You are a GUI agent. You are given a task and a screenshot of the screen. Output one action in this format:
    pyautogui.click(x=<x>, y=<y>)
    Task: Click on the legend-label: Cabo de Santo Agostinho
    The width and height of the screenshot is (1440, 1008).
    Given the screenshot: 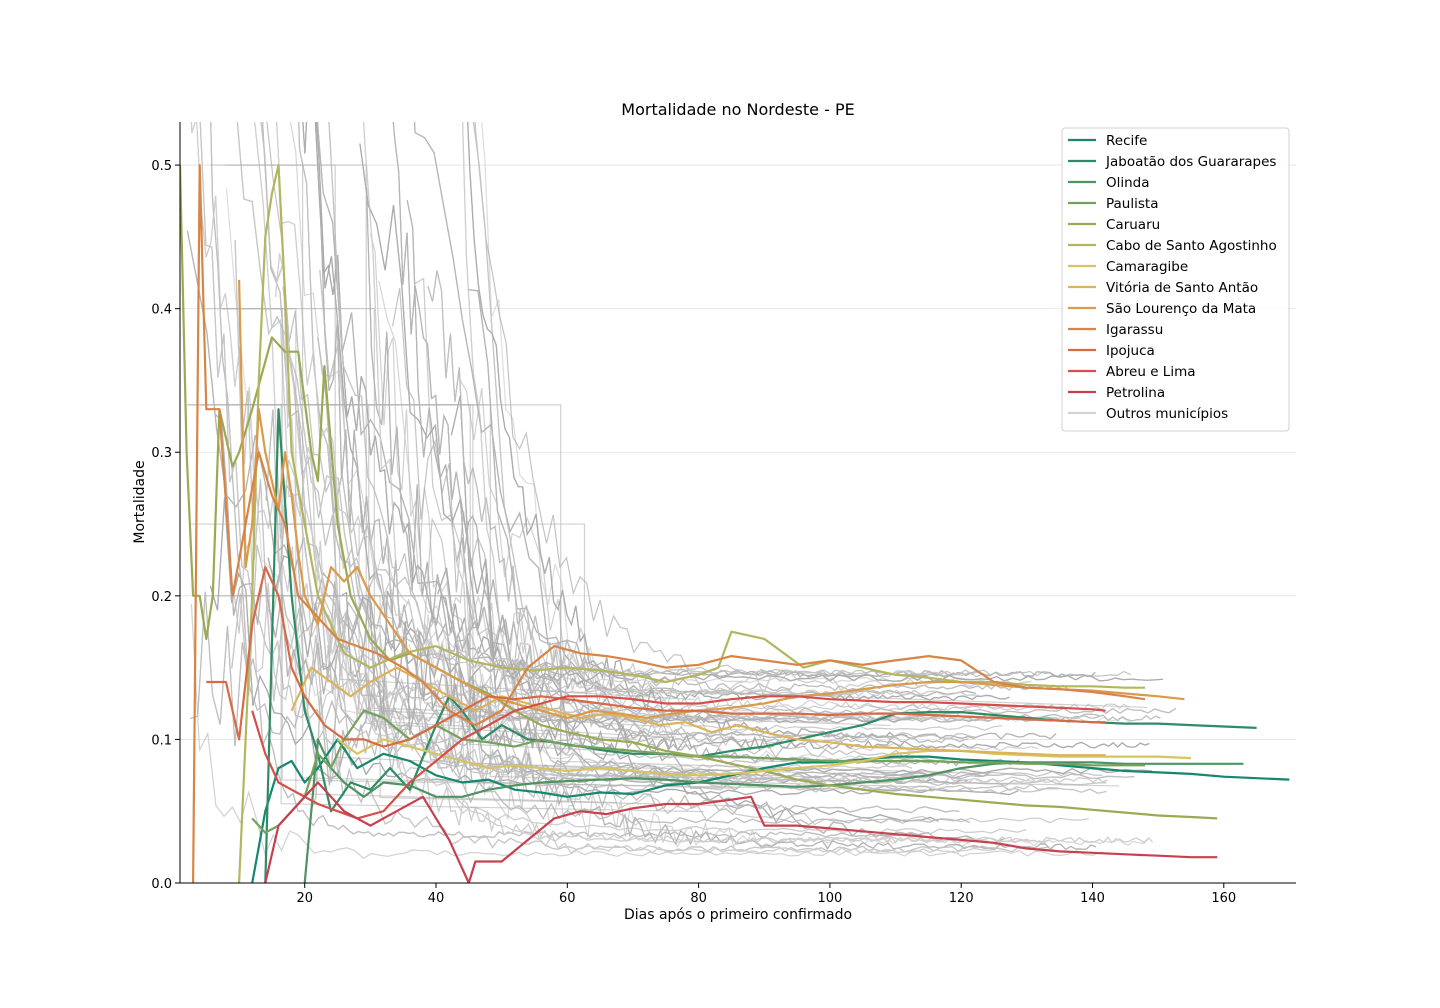 What is the action you would take?
    pyautogui.click(x=1191, y=246)
    